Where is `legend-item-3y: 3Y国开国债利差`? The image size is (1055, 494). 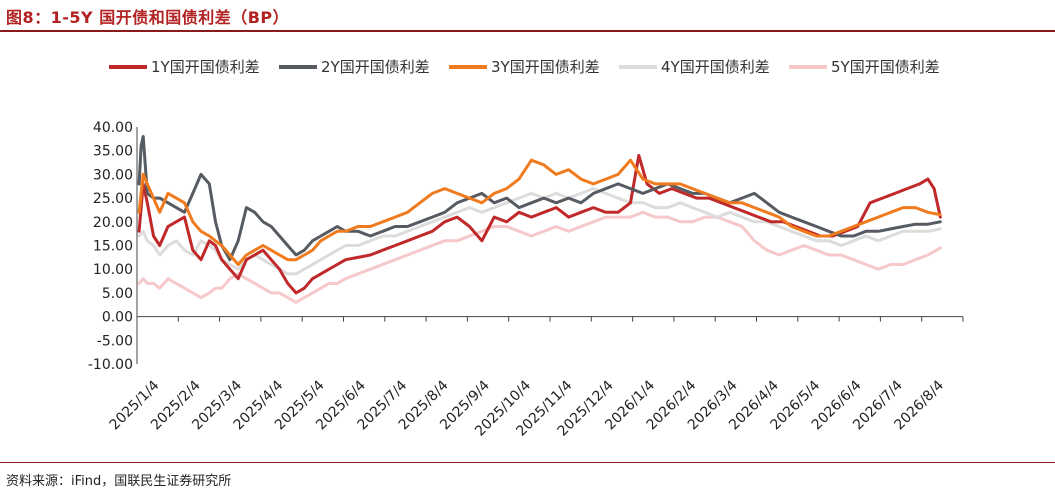 legend-item-3y: 3Y国开国债利差 is located at coordinates (524, 67).